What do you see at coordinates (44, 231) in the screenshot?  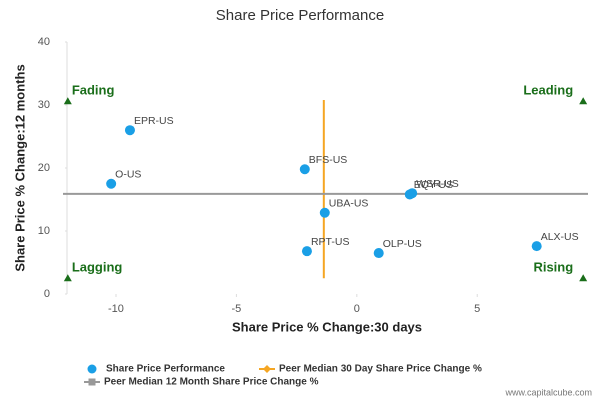 I see `y-tick-label: 10` at bounding box center [44, 231].